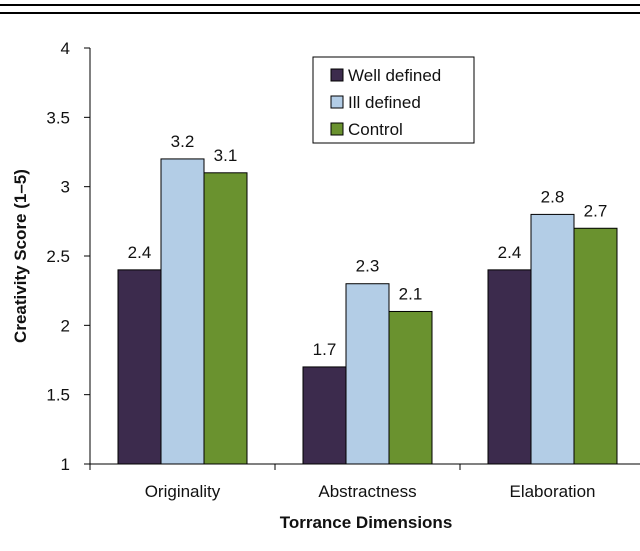 The height and width of the screenshot is (551, 640). What do you see at coordinates (320, 9) in the screenshot?
I see `top-rule` at bounding box center [320, 9].